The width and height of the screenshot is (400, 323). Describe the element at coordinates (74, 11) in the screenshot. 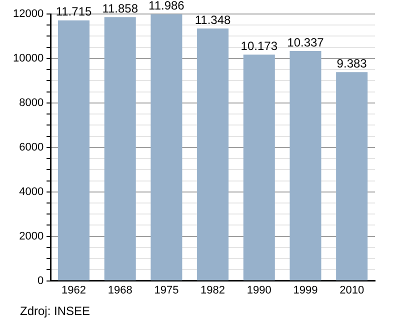

I see `data-label: 11.715` at that location.